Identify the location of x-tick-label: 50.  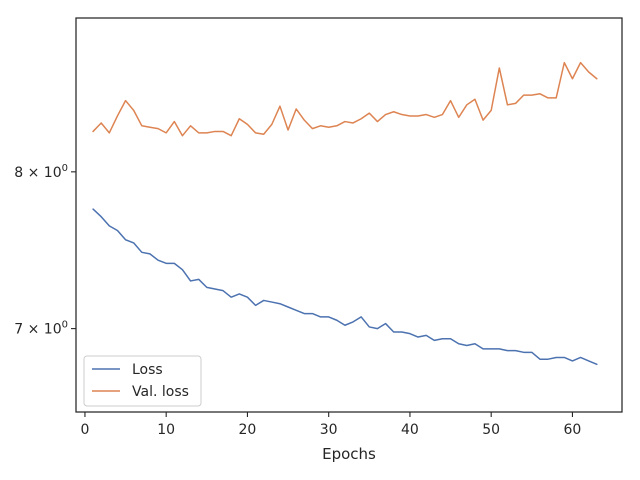
(491, 430).